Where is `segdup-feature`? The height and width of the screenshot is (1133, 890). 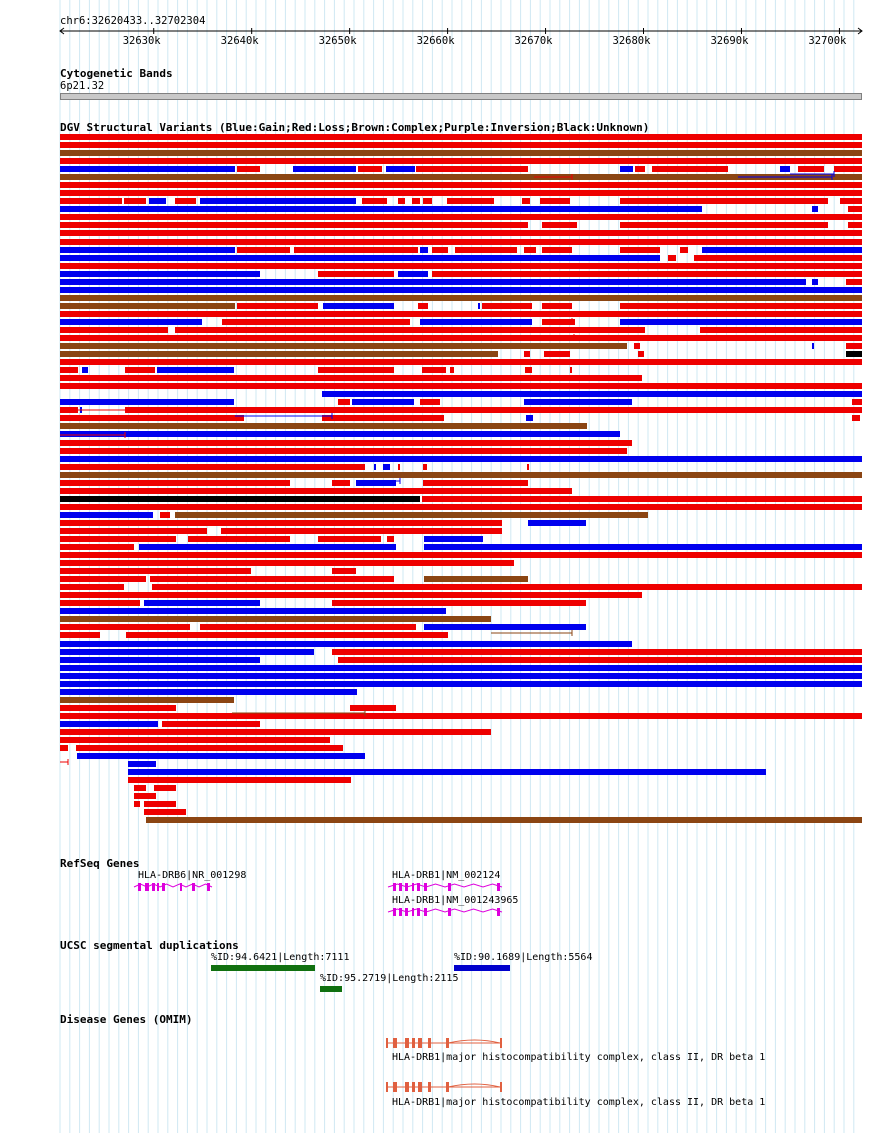 segdup-feature is located at coordinates (331, 989).